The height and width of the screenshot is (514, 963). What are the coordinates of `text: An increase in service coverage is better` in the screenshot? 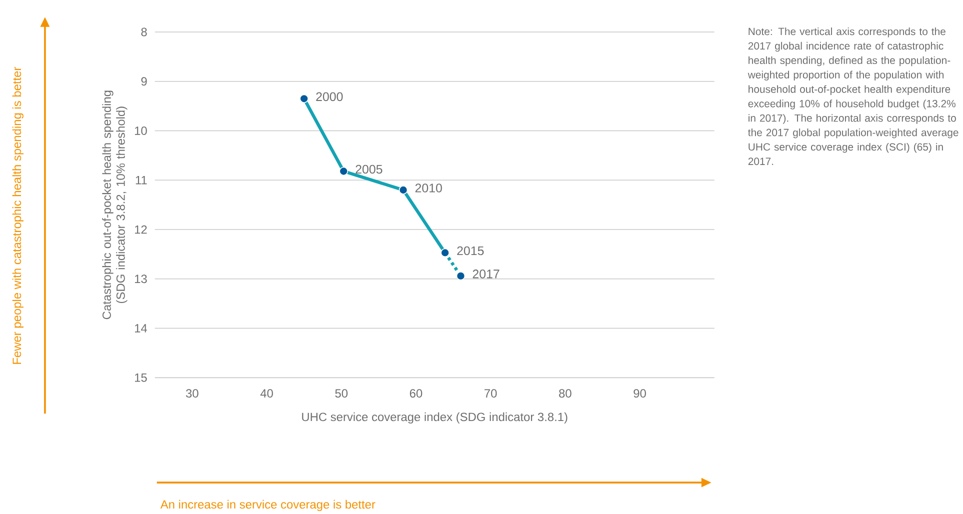 It's located at (268, 505).